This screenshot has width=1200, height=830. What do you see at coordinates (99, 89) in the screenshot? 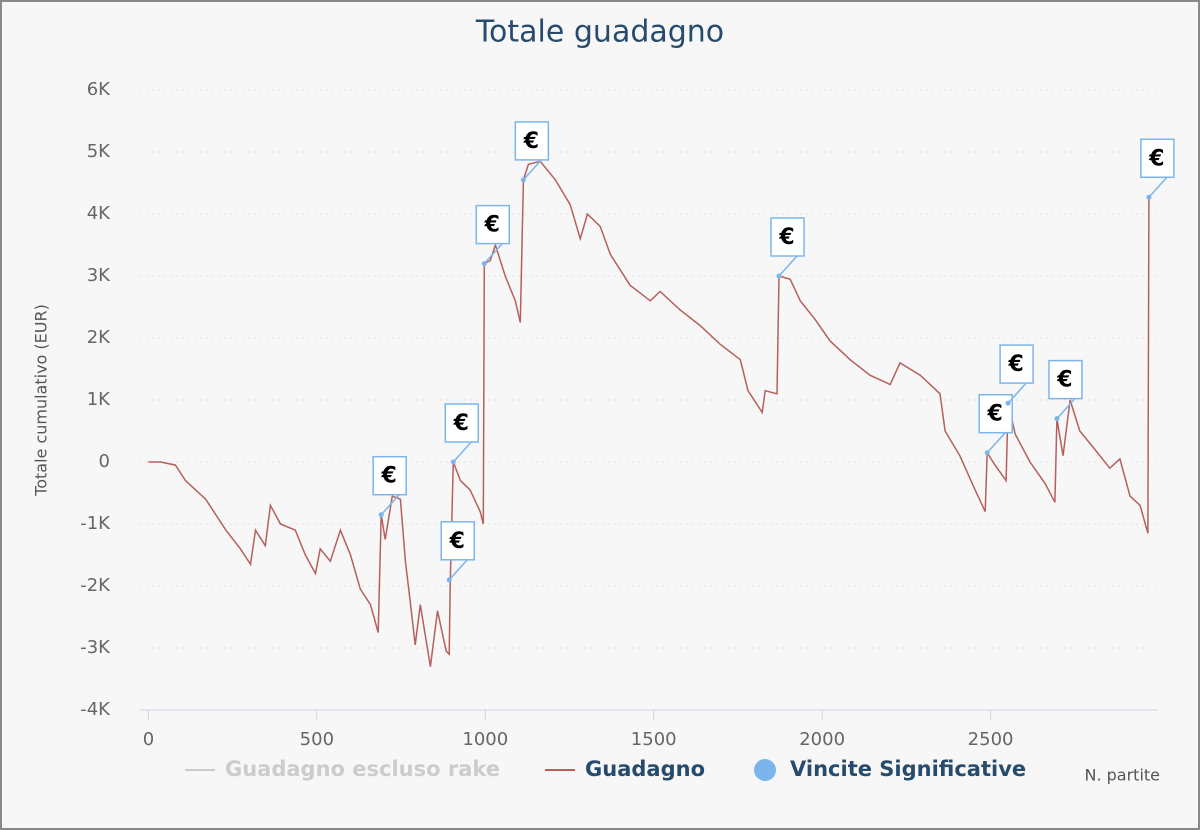
I see `y-tick-label: 6K` at bounding box center [99, 89].